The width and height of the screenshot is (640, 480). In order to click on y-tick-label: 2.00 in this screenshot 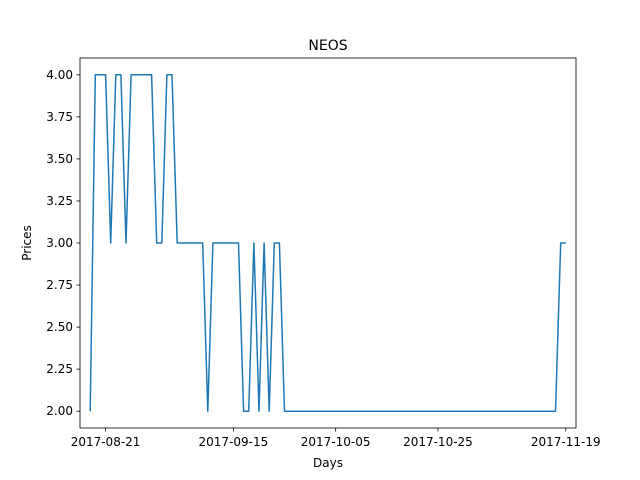, I will do `click(59, 411)`.